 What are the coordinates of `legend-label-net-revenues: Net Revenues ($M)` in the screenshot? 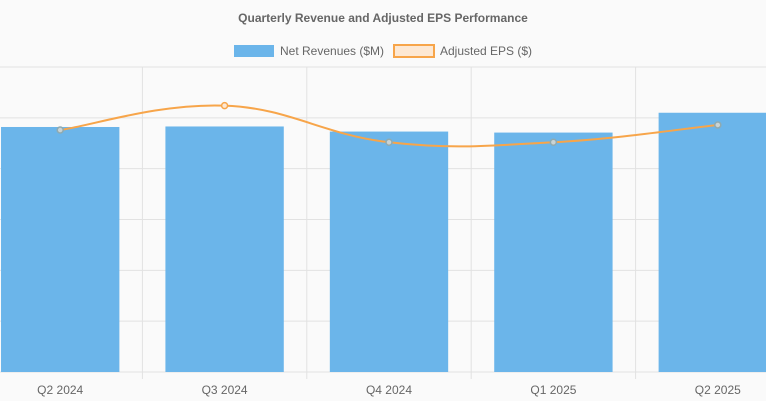 It's located at (332, 51).